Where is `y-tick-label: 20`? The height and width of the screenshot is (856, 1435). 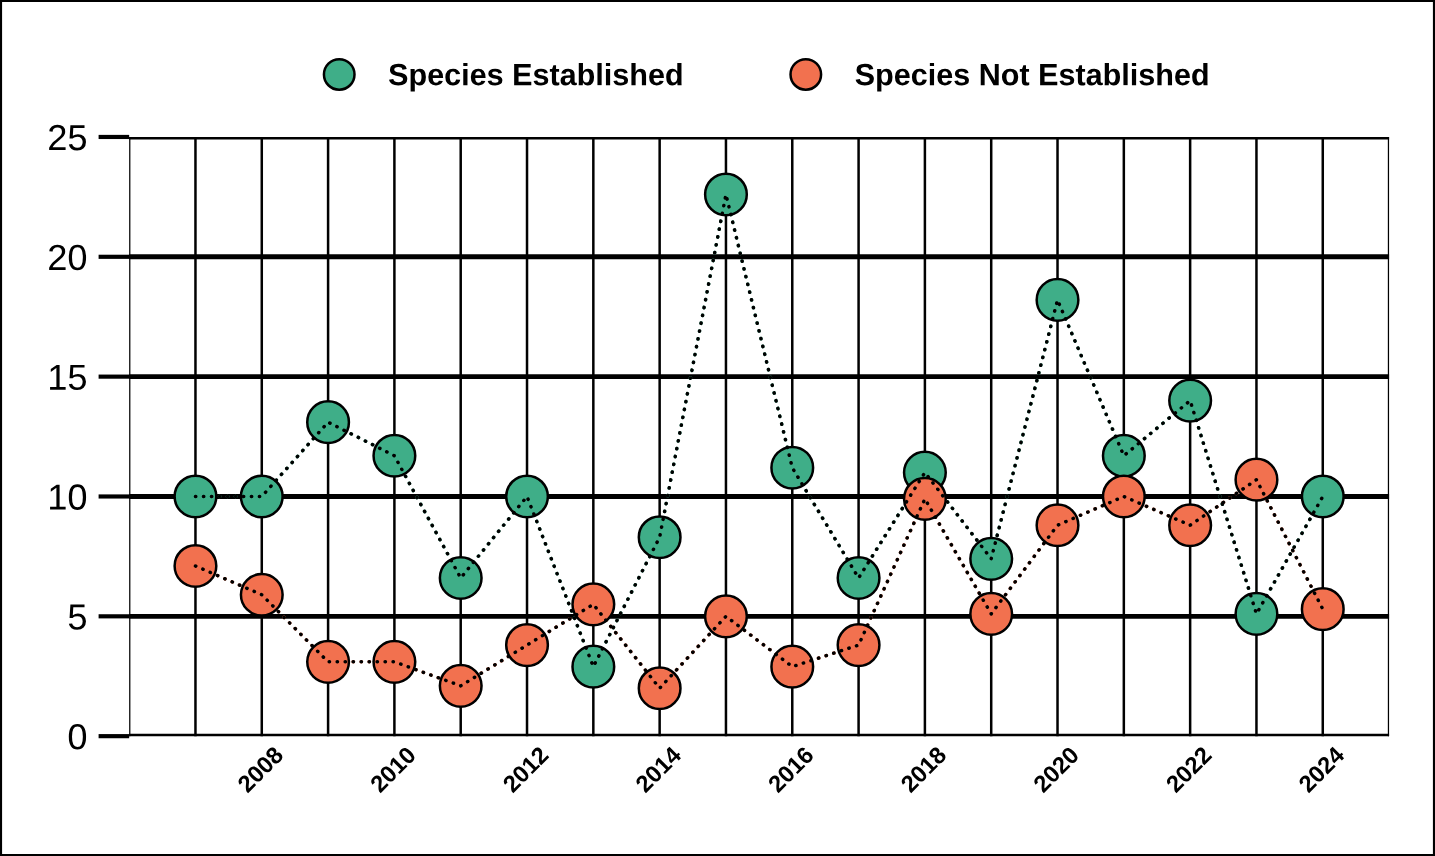 y-tick-label: 20 is located at coordinates (68, 257).